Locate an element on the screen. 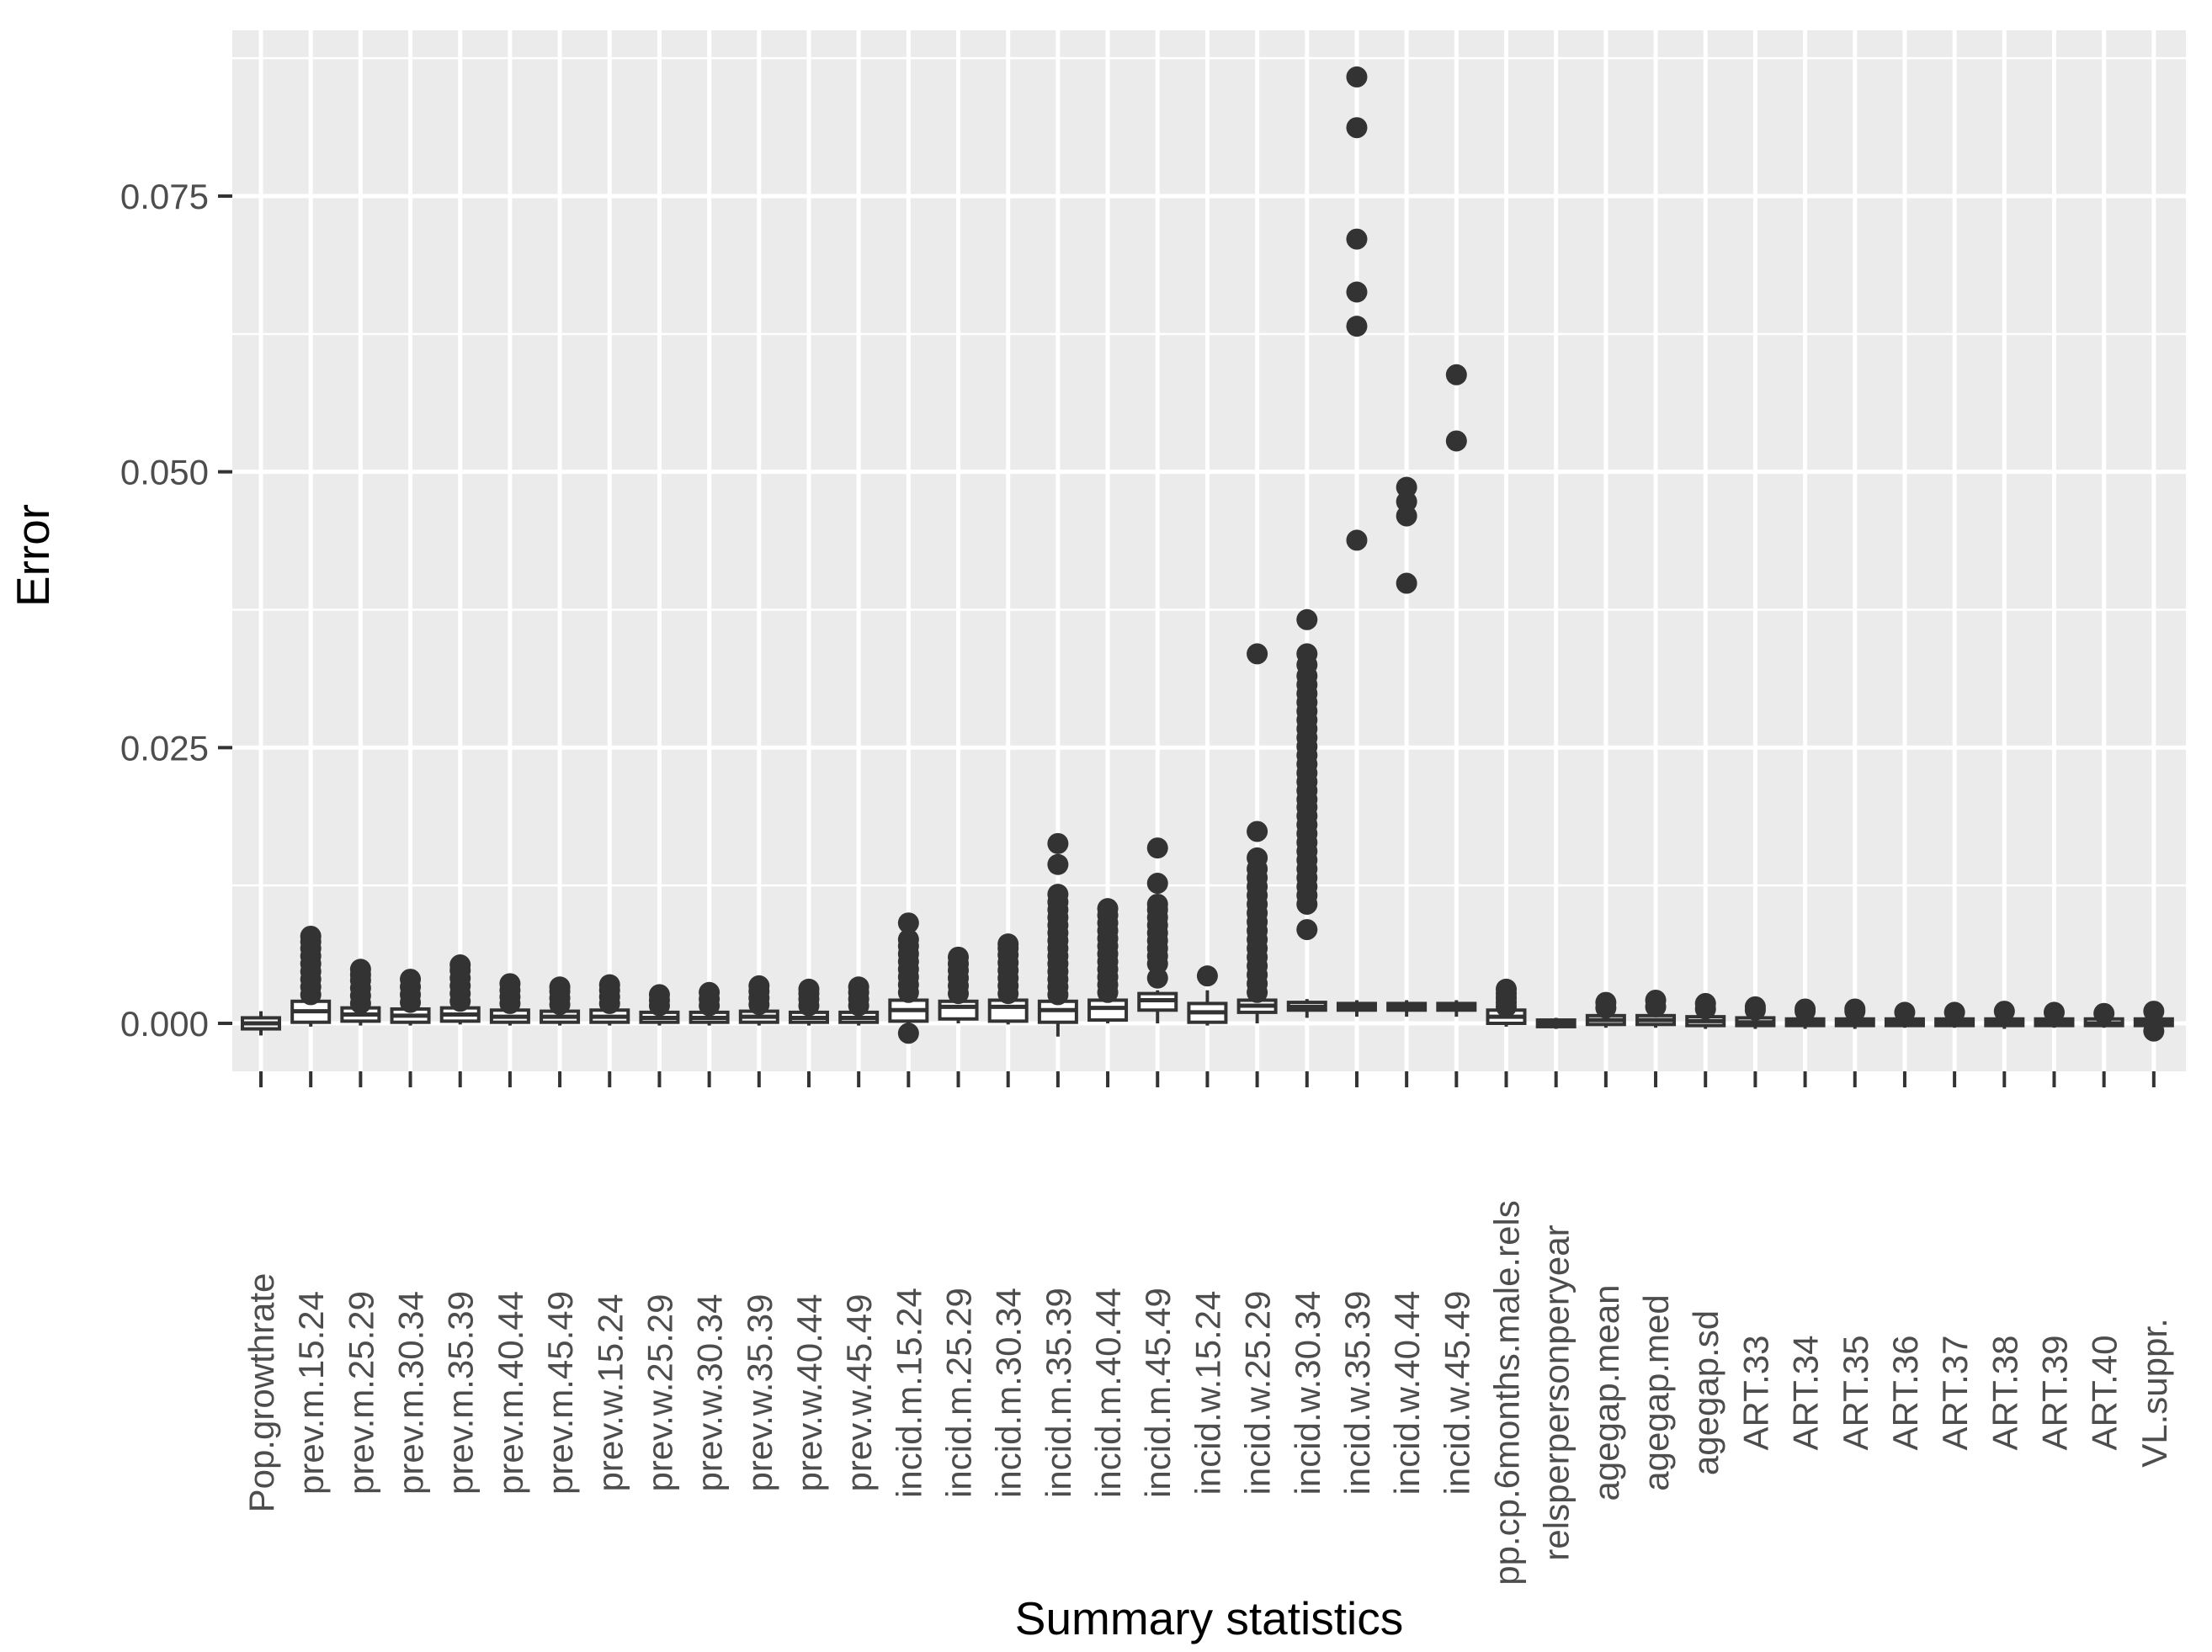  boxplot-VL.suppr. is located at coordinates (2153, 1021).